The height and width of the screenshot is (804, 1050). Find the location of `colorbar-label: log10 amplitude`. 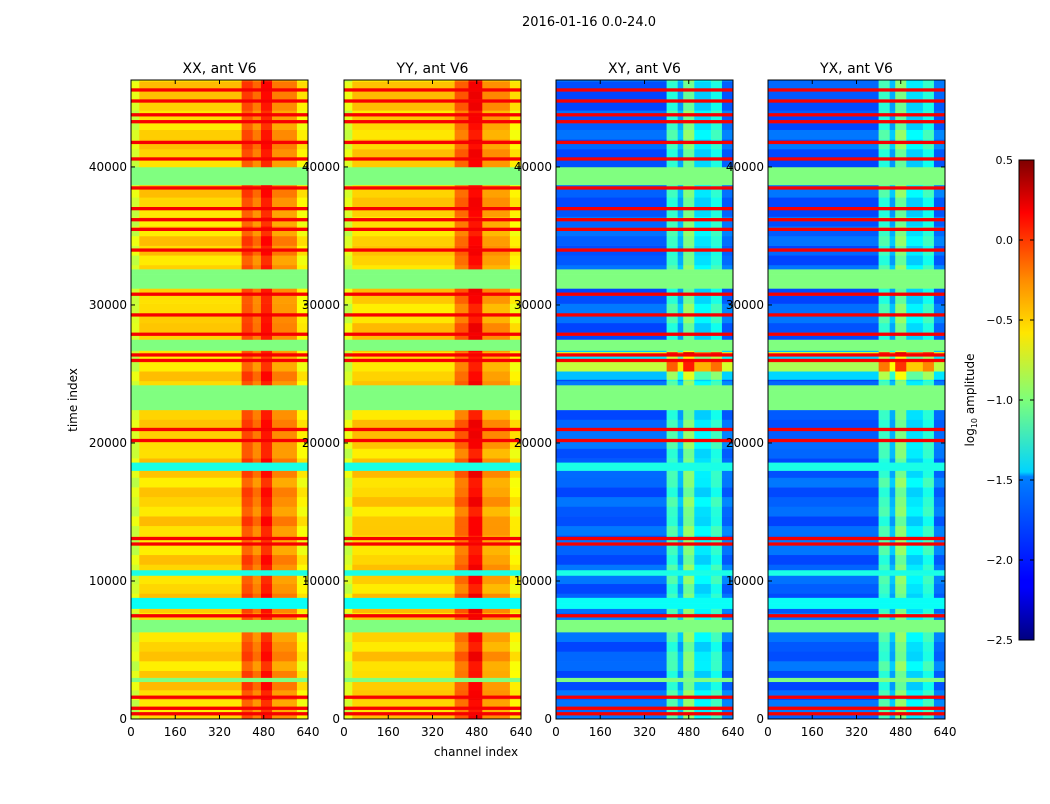

colorbar-label: log10 amplitude is located at coordinates (971, 400).